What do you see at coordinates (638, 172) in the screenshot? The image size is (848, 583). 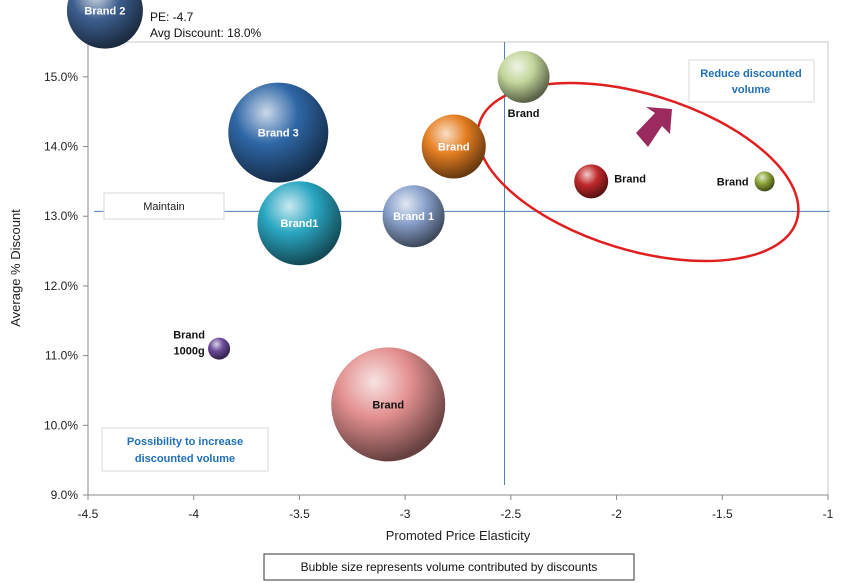 I see `highlight-ellipse` at bounding box center [638, 172].